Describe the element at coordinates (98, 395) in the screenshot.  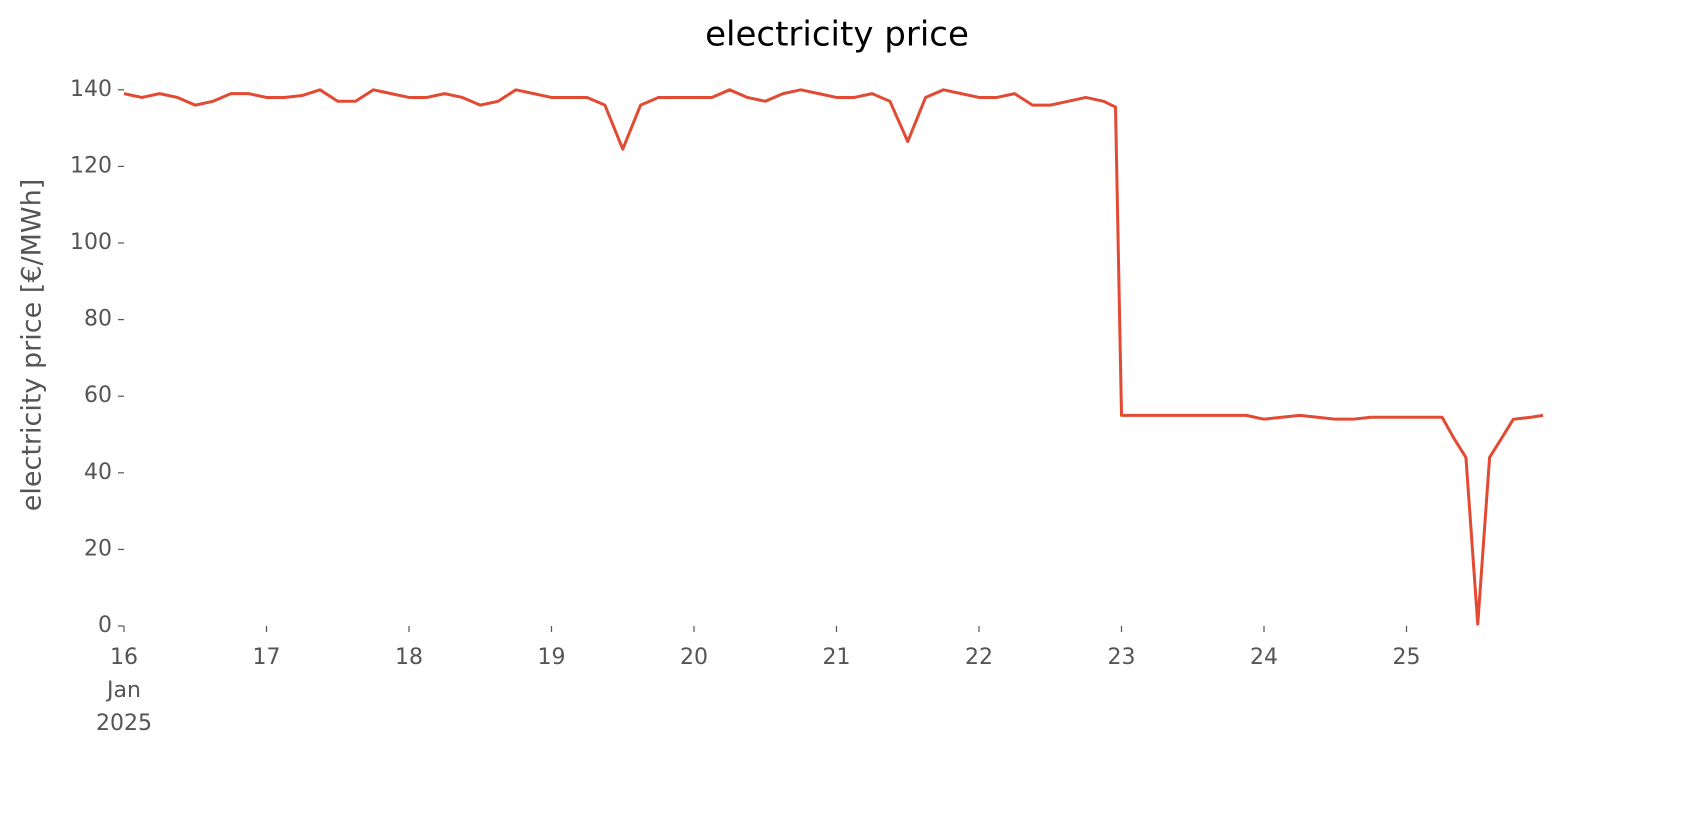
I see `y-tick-label: 60` at that location.